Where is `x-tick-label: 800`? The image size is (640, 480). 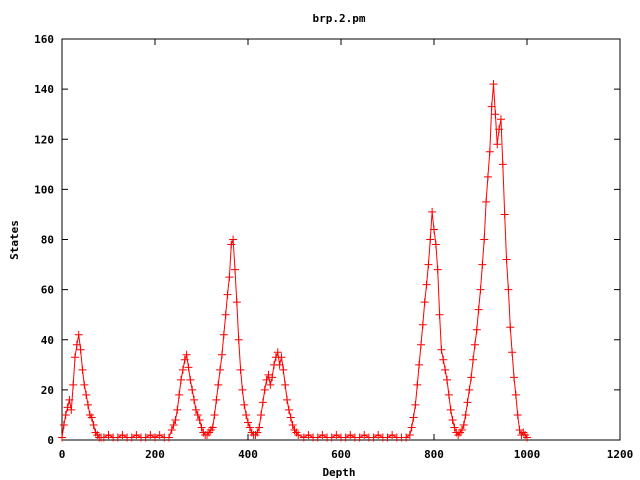
x-tick-label: 800 is located at coordinates (434, 454).